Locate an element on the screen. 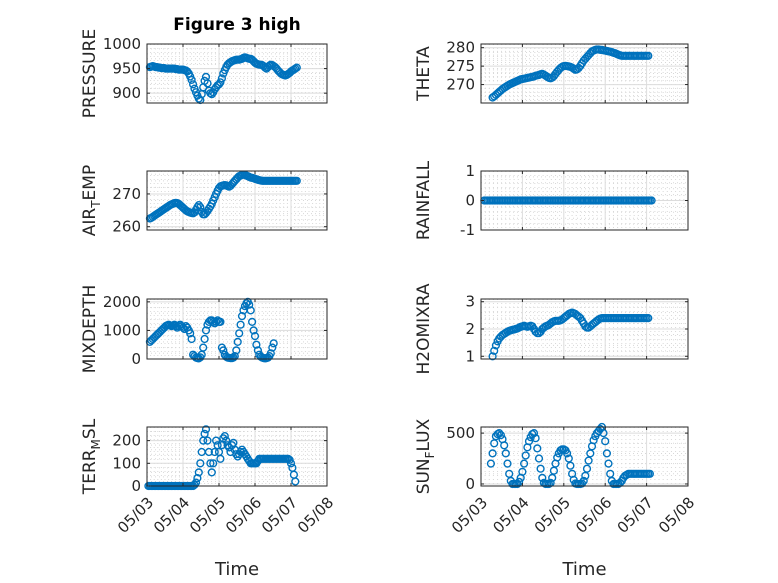 The height and width of the screenshot is (583, 778). x-tick-label: 05/08 is located at coordinates (315, 515).